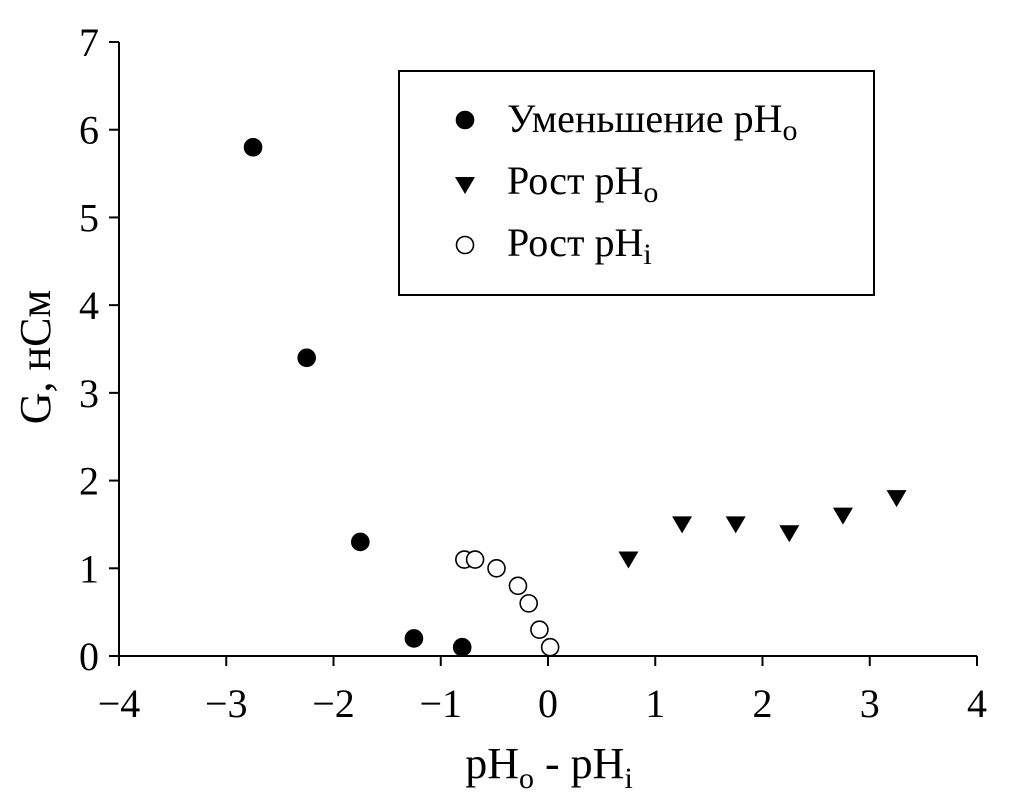  What do you see at coordinates (89, 393) in the screenshot?
I see `y-tick-label: 3` at bounding box center [89, 393].